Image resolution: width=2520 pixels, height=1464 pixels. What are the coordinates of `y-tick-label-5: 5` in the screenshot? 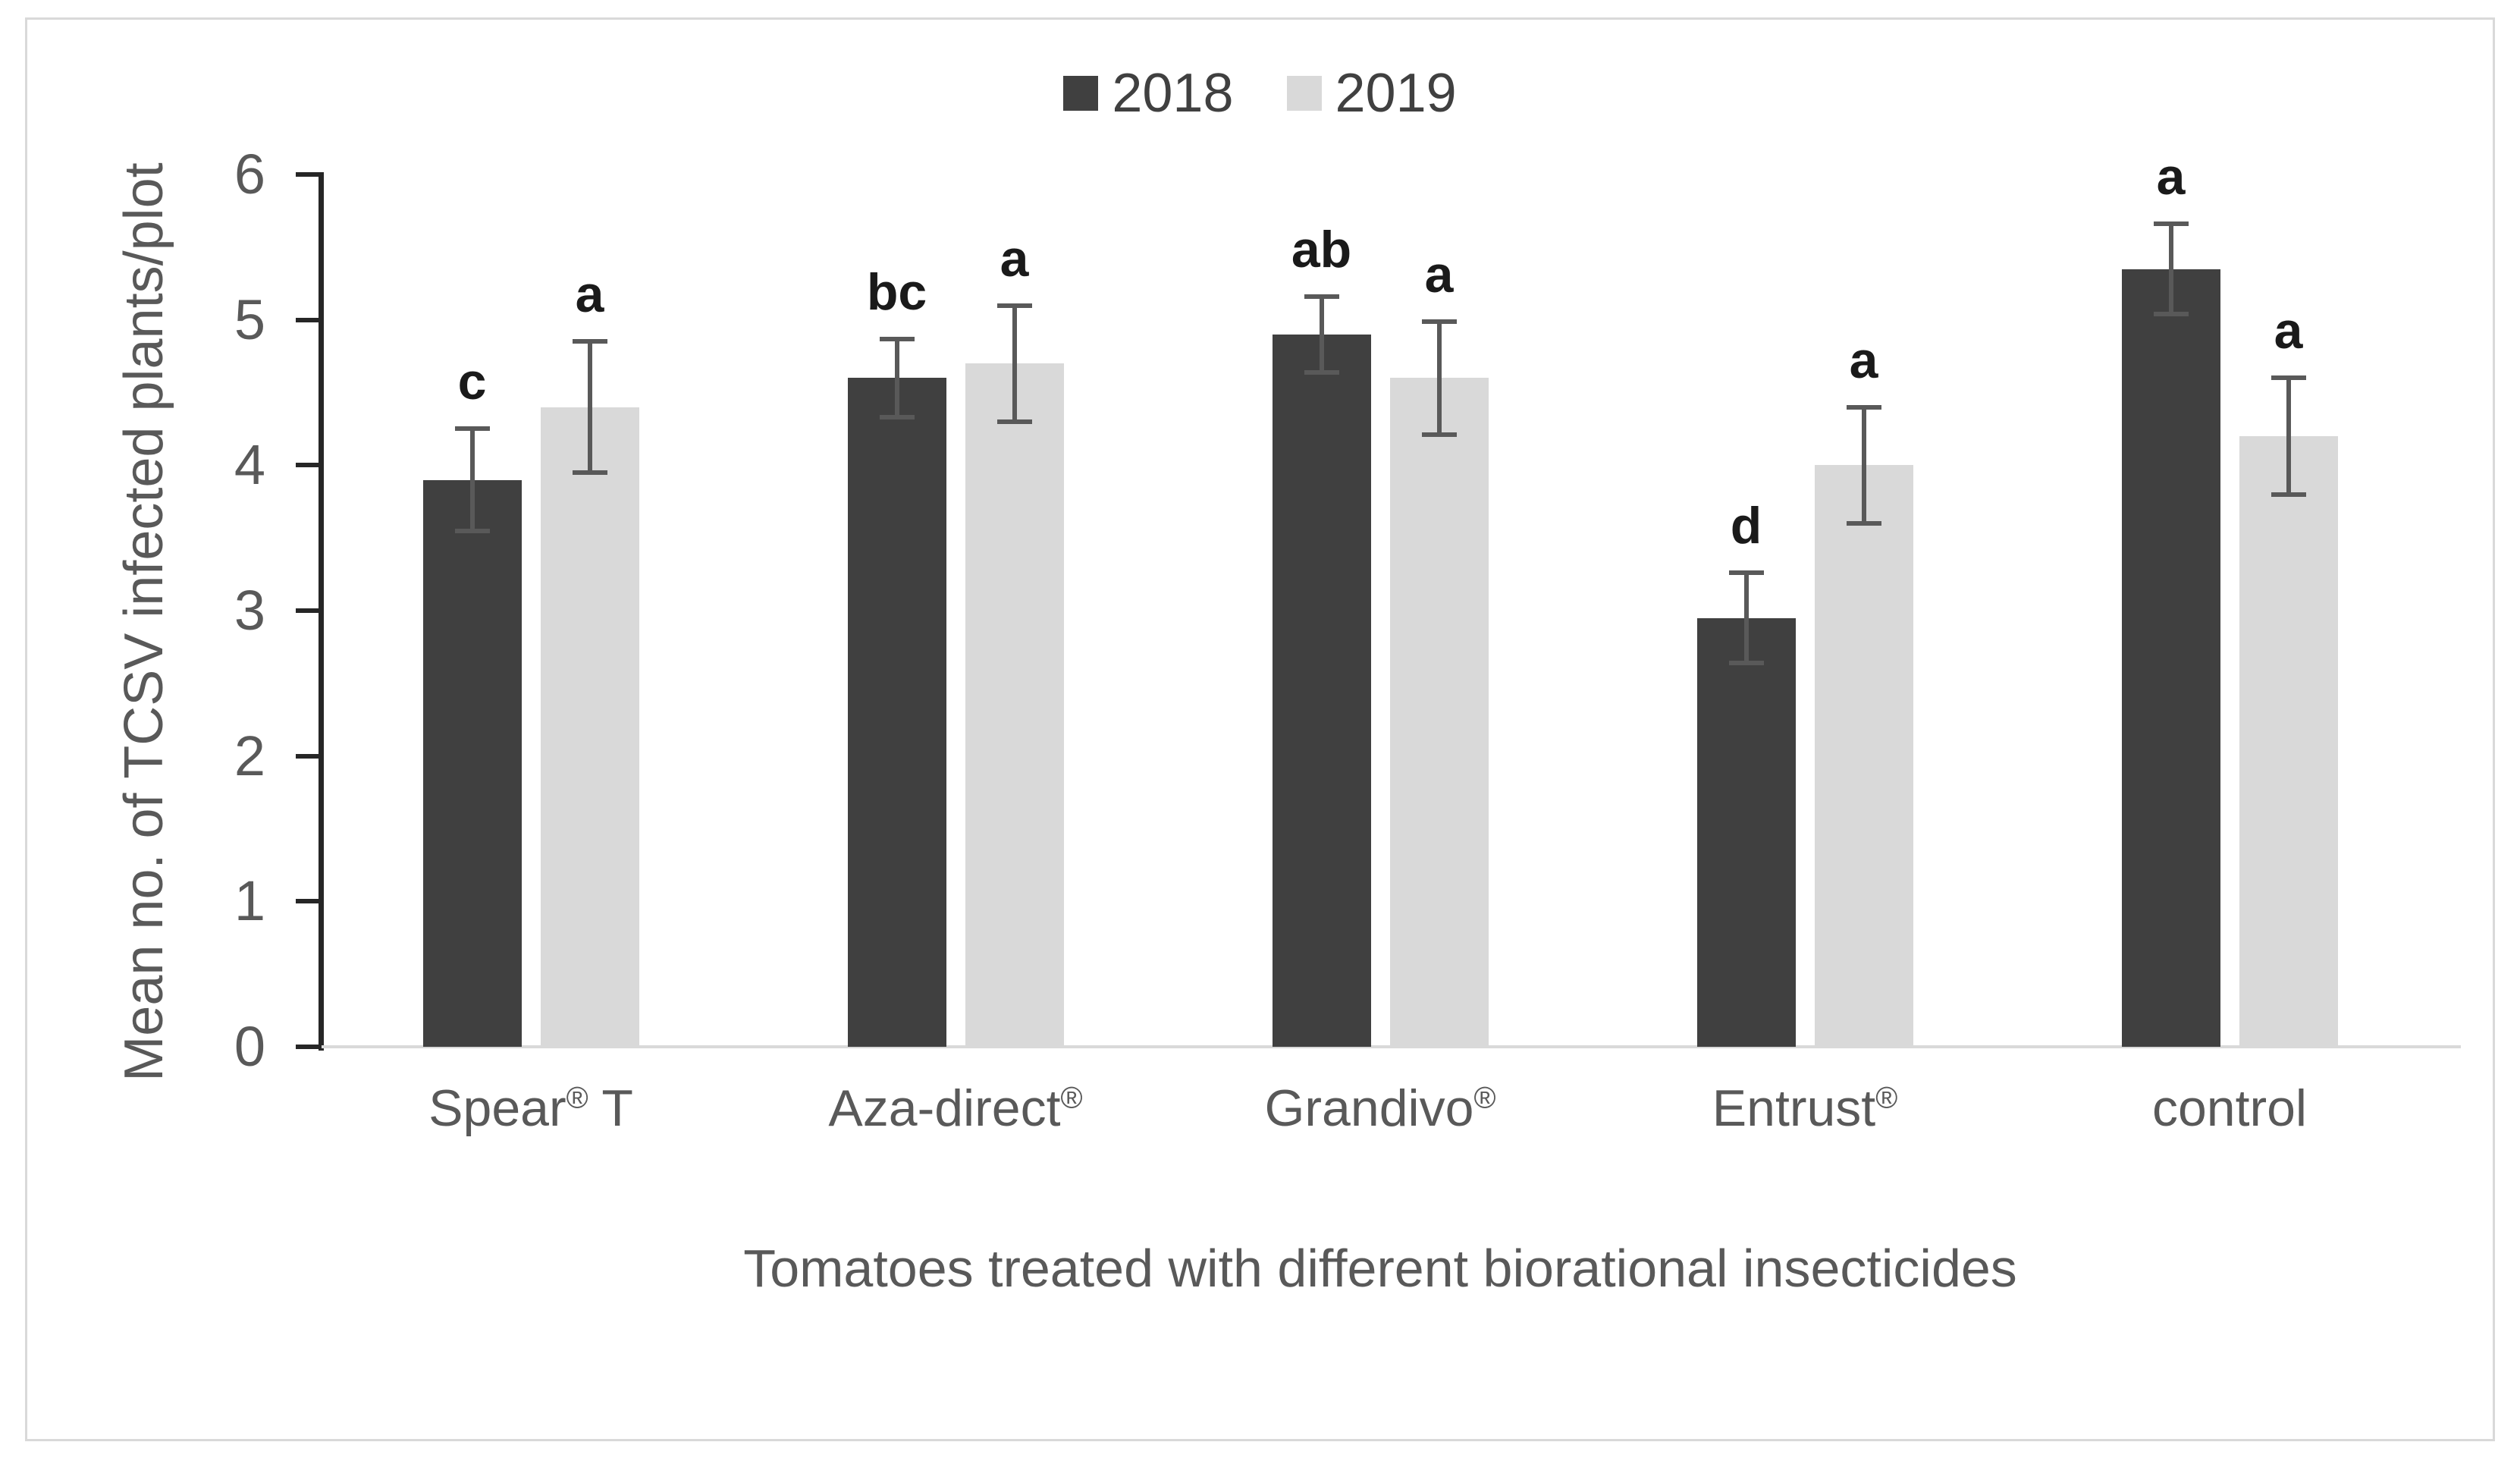 It's located at (249, 319).